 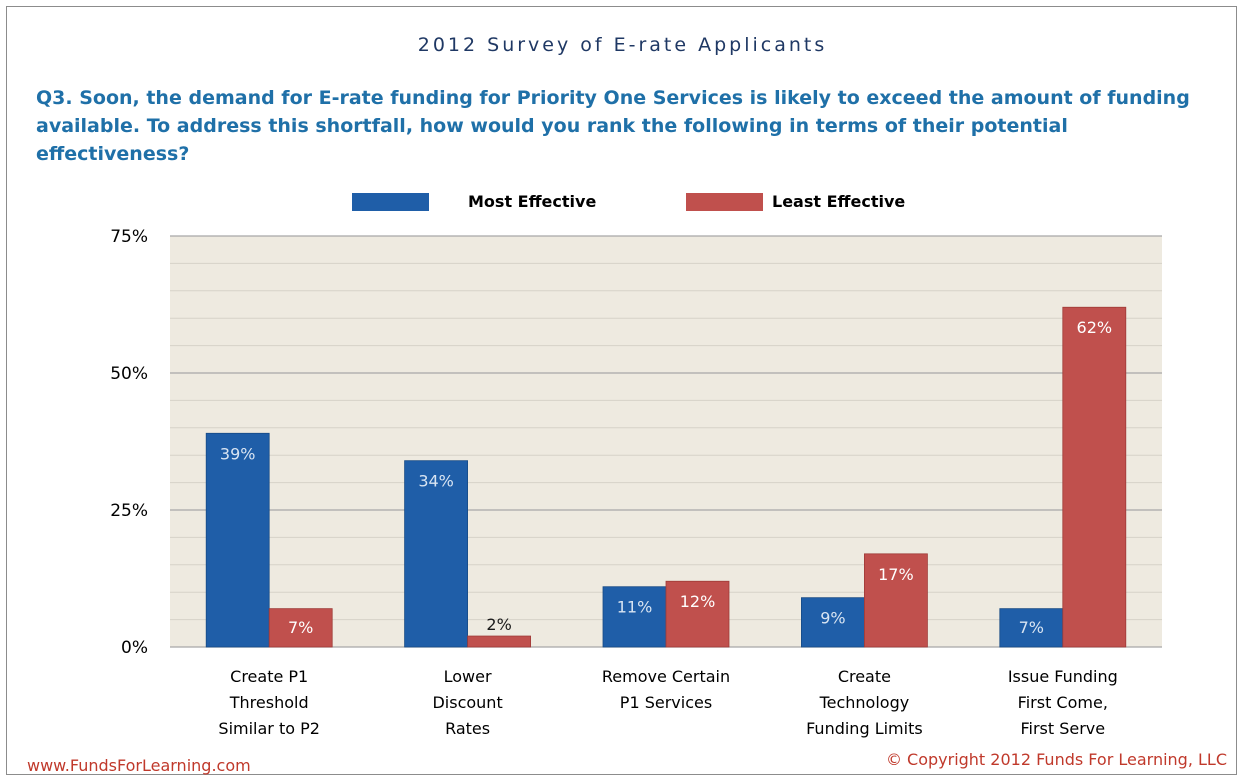 What do you see at coordinates (467, 728) in the screenshot?
I see `x-category-label: Rates` at bounding box center [467, 728].